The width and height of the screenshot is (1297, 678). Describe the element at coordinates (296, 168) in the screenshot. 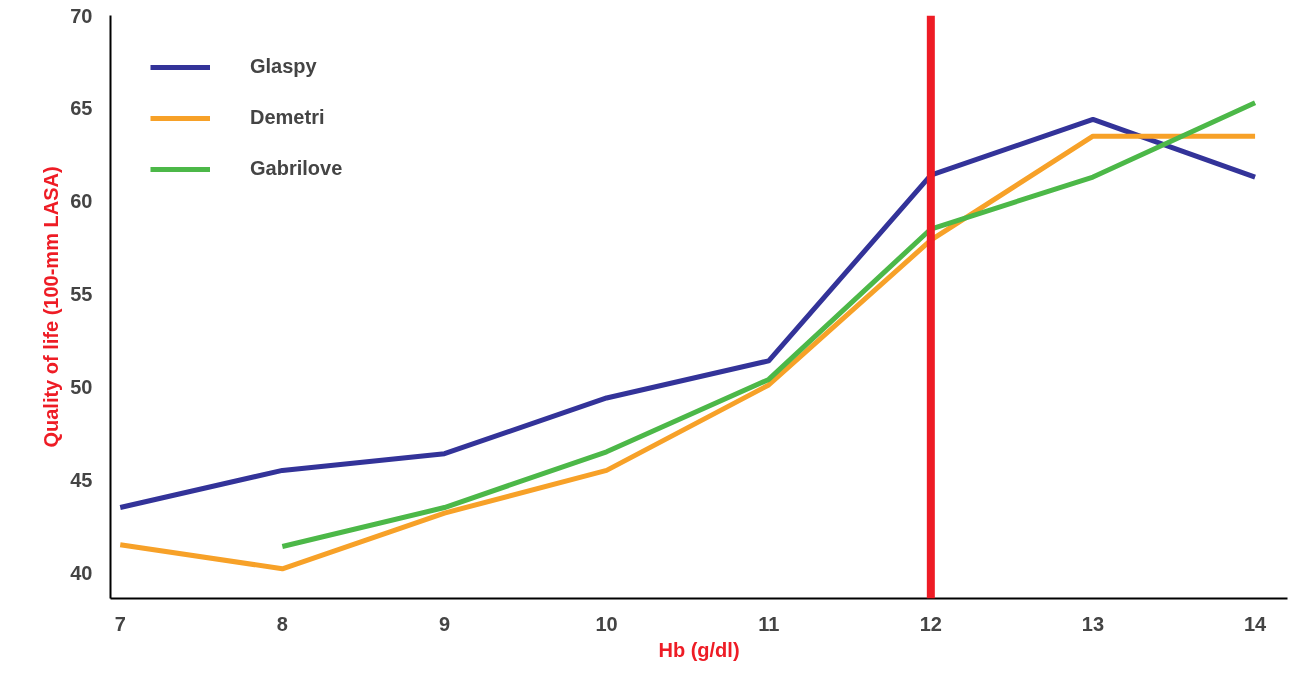

I see `legend-label: Gabrilove` at that location.